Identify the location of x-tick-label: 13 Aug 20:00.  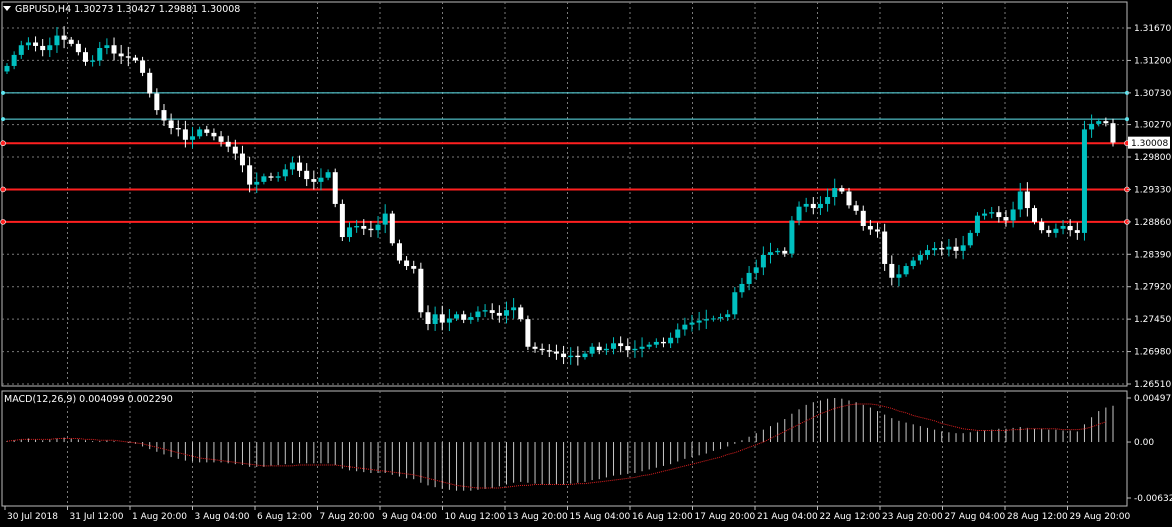
(537, 517).